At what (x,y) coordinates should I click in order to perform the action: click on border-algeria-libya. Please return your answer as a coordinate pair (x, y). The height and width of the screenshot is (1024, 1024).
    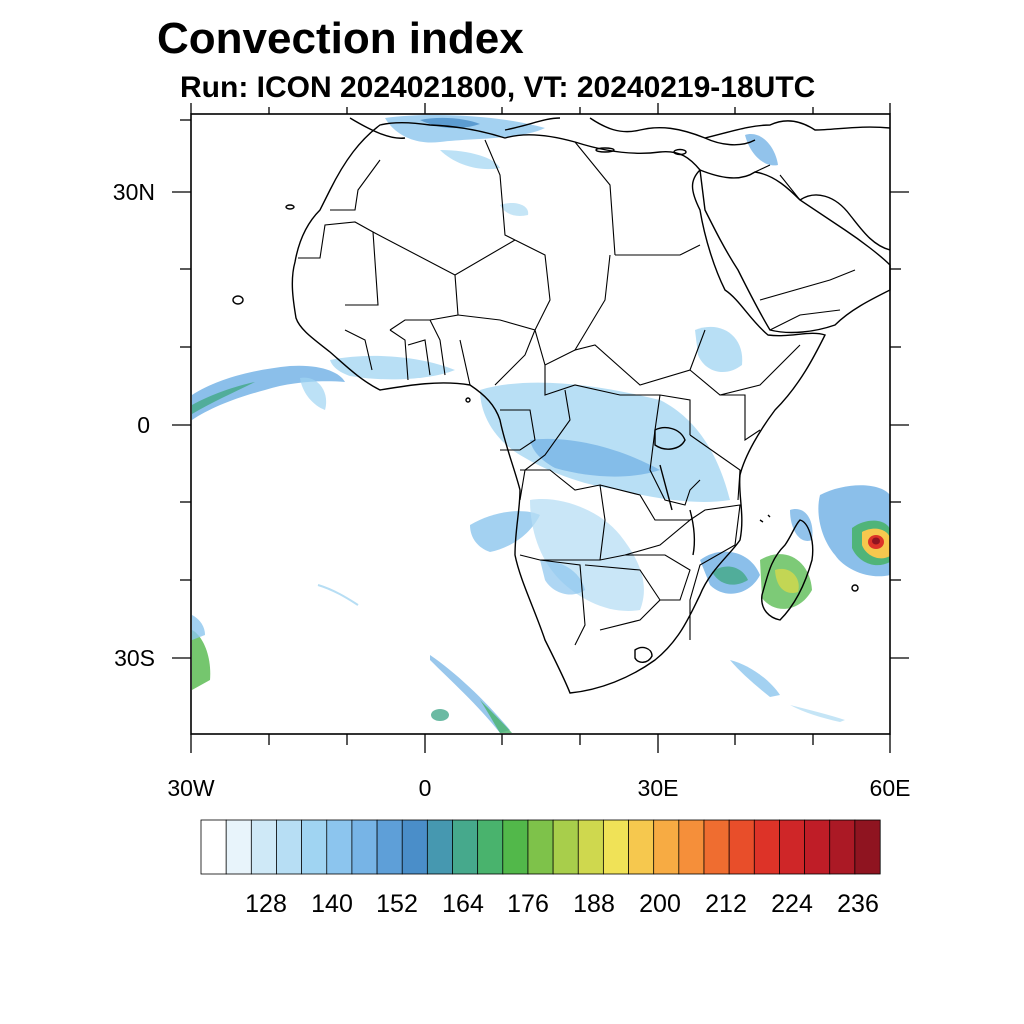
    Looking at the image, I should click on (500, 190).